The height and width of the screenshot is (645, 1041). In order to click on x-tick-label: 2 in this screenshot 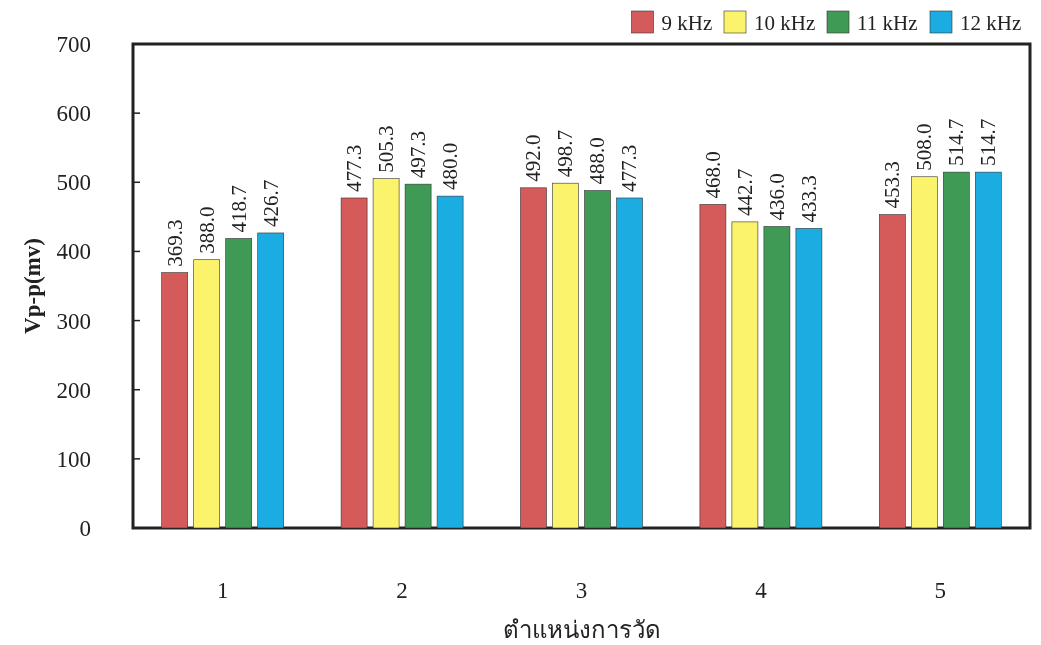, I will do `click(402, 590)`.